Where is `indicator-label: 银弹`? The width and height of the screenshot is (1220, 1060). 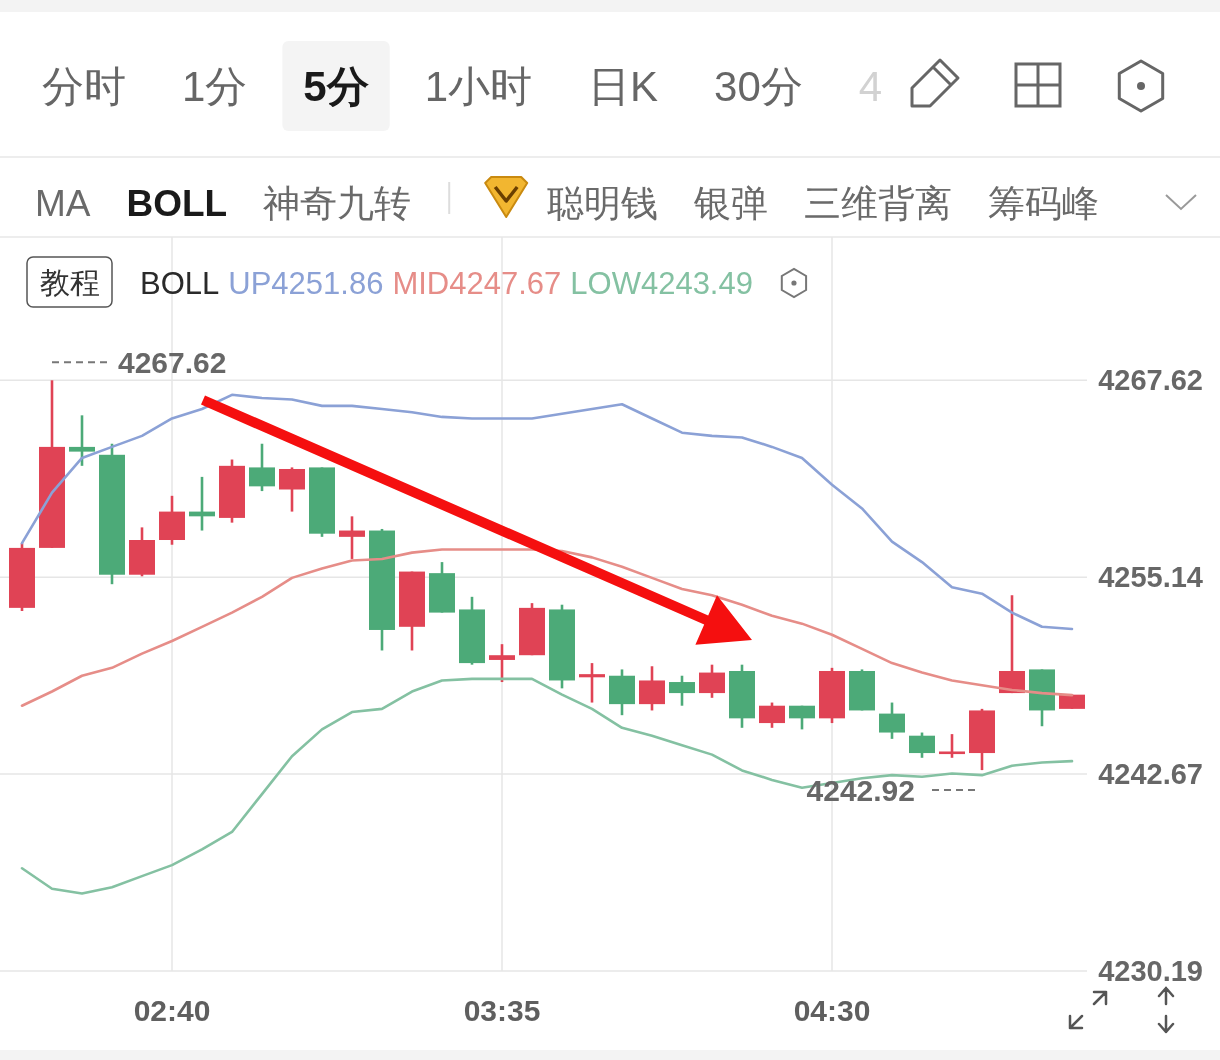 indicator-label: 银弹 is located at coordinates (731, 203).